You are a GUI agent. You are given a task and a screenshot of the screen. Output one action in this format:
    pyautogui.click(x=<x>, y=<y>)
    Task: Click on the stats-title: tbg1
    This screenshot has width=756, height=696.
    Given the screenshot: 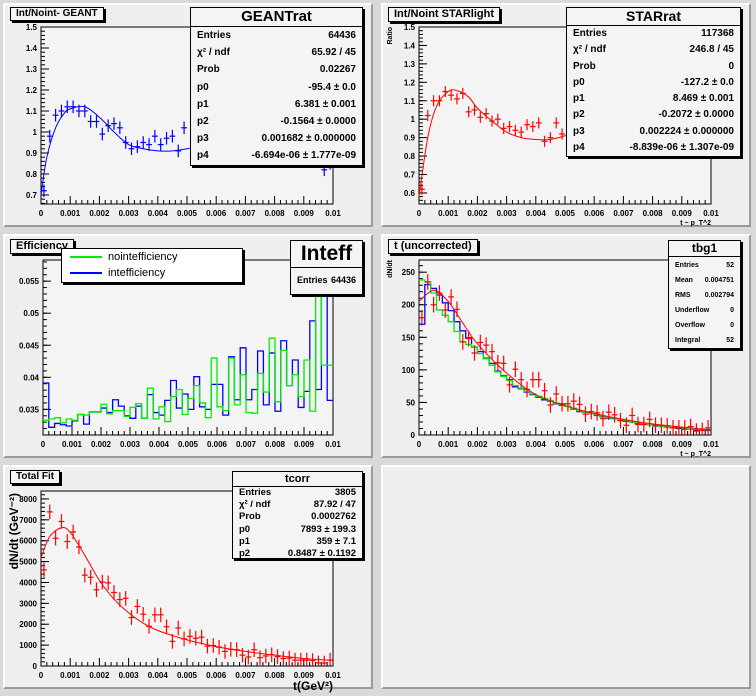 What is the action you would take?
    pyautogui.click(x=704, y=249)
    